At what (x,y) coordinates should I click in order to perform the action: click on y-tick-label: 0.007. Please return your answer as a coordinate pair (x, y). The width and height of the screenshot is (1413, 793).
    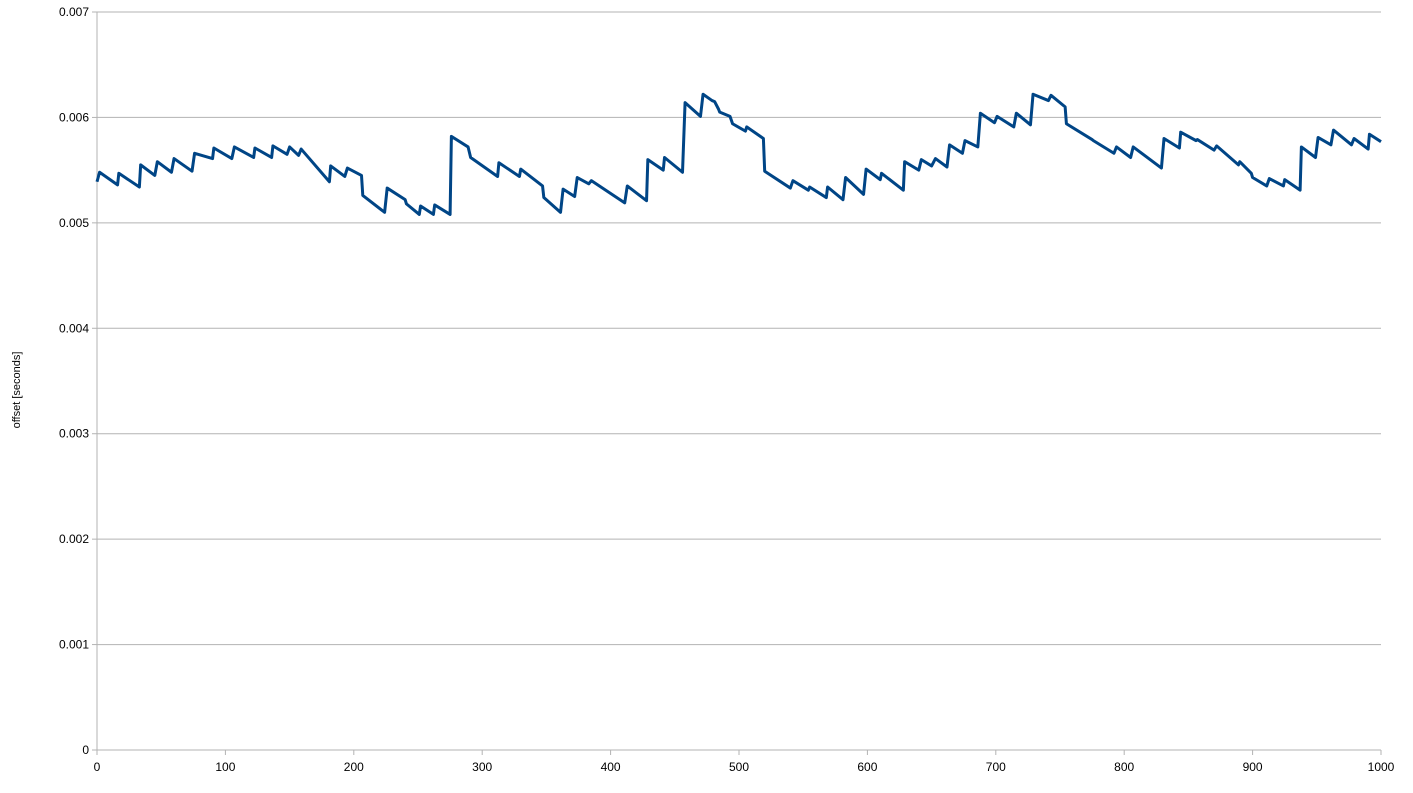
    Looking at the image, I should click on (74, 12).